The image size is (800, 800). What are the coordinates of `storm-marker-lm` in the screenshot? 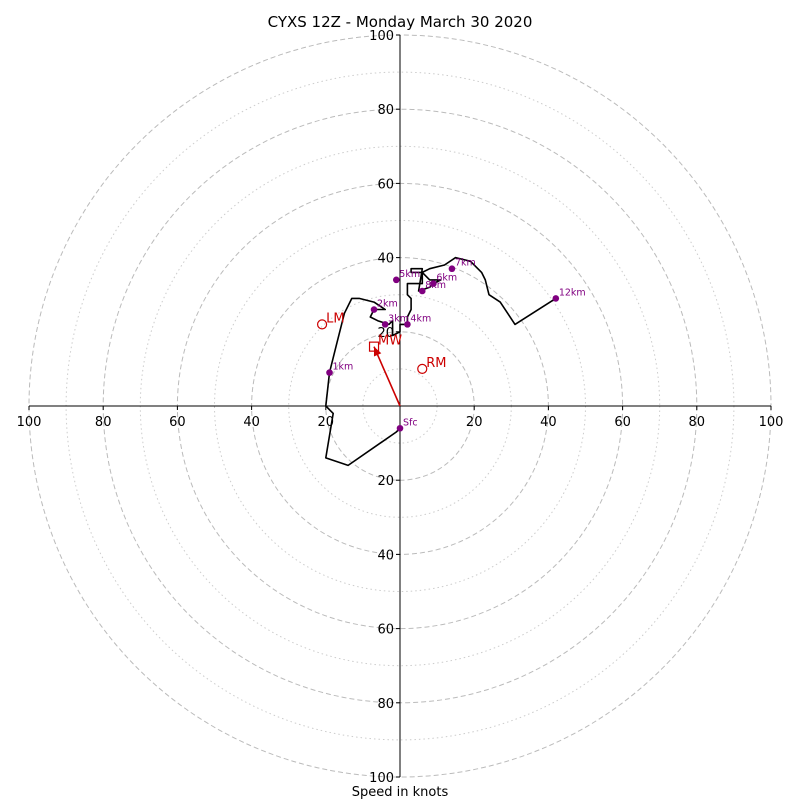 It's located at (322, 324).